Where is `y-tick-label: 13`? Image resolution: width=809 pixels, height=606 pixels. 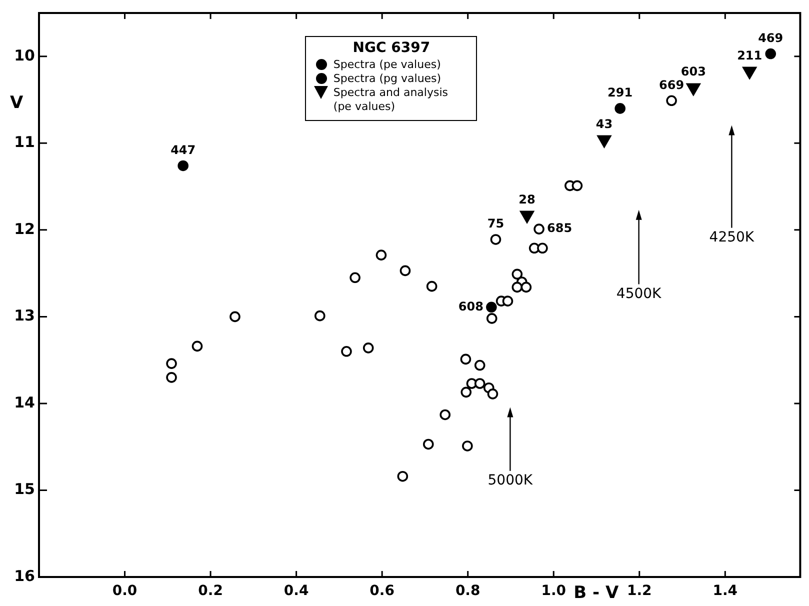
y-tick-label: 13 is located at coordinates (24, 315).